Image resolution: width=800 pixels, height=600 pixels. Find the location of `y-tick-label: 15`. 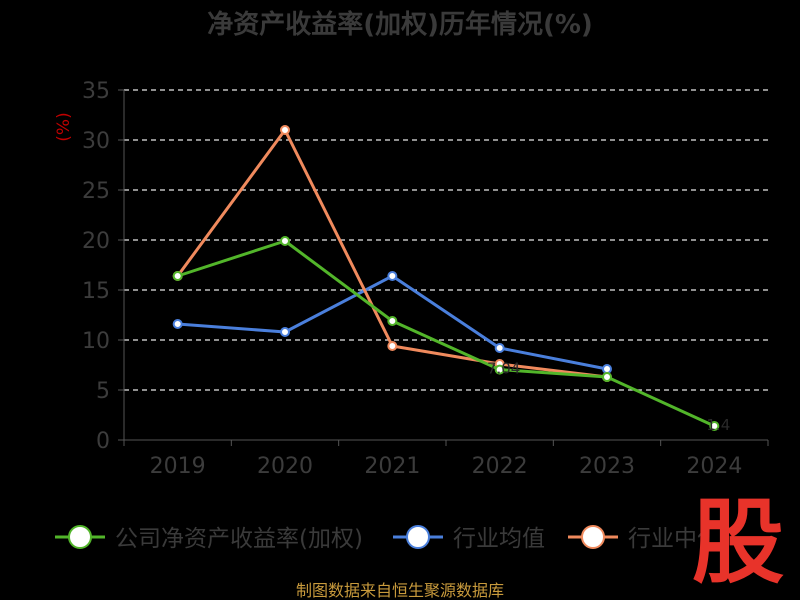

y-tick-label: 15 is located at coordinates (96, 291).